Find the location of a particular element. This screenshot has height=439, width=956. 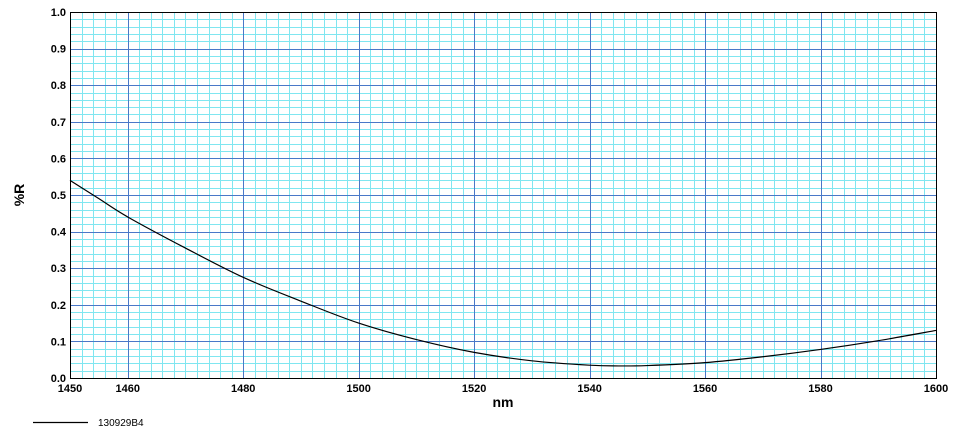

x-tick-label: 1600 is located at coordinates (936, 389).